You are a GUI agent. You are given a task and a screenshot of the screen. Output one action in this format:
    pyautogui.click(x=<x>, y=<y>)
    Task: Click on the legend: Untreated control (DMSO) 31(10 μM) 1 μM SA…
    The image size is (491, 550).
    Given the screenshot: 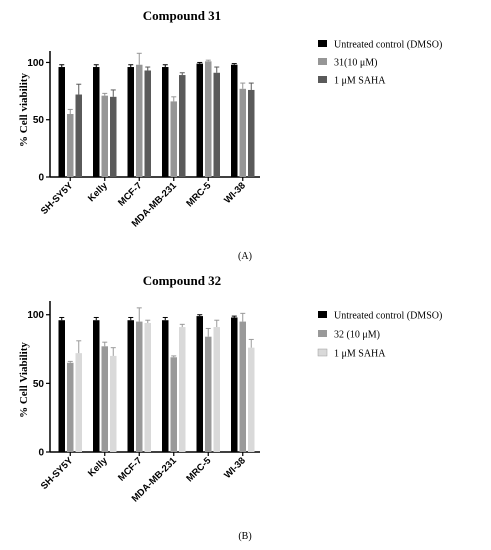 What is the action you would take?
    pyautogui.click(x=380, y=63)
    